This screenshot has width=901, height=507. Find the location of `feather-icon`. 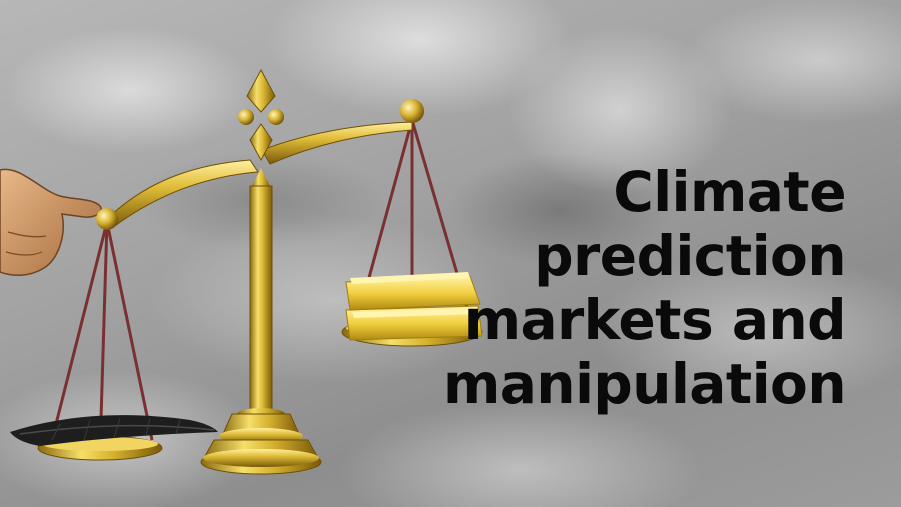

feather-icon is located at coordinates (114, 430).